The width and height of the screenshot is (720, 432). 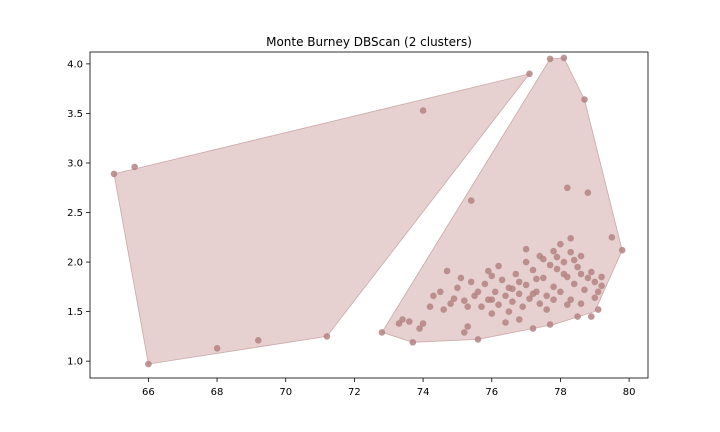 I want to click on y-axis-ticks: 1.0 1.5 2.0 2.5 3.0 3.5 4.0, so click(x=78, y=213).